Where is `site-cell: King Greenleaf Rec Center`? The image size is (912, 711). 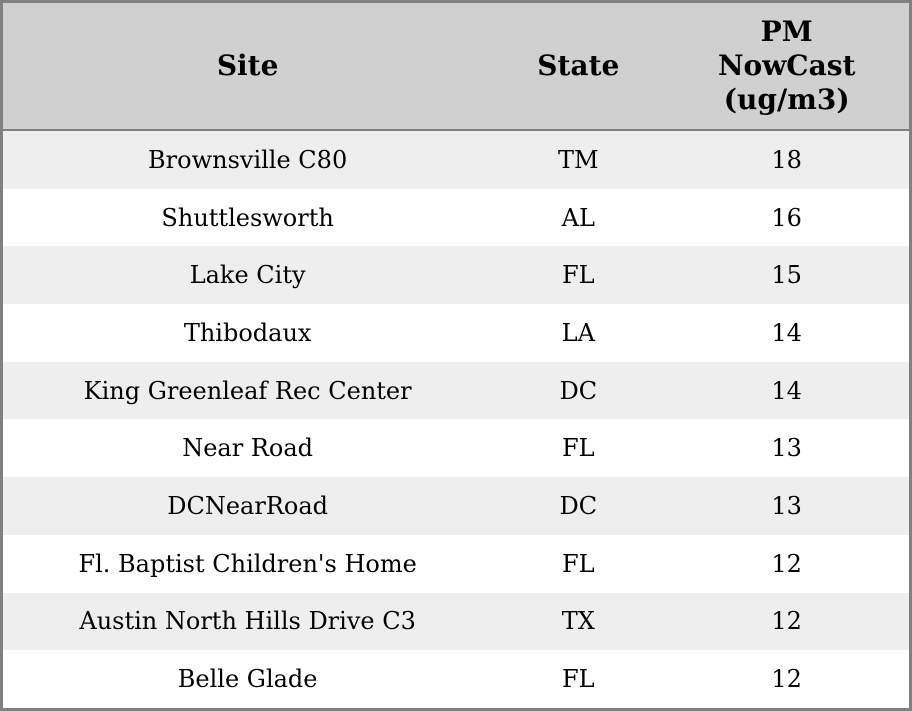
site-cell: King Greenleaf Rec Center is located at coordinates (247, 390).